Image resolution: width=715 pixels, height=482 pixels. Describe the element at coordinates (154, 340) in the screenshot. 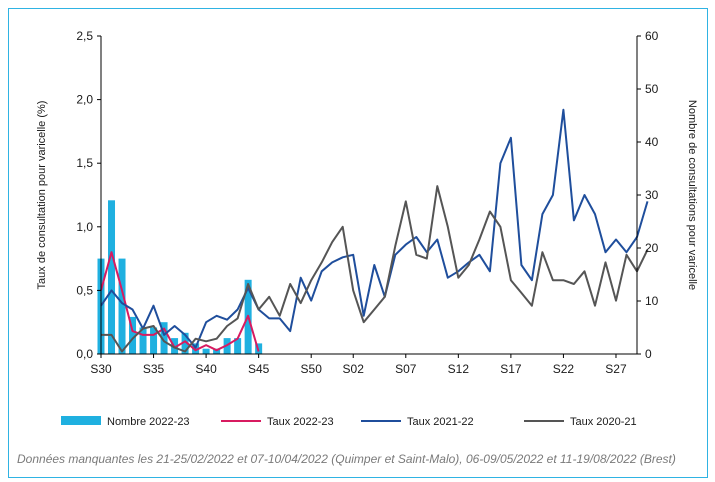

I see `bar-S35` at that location.